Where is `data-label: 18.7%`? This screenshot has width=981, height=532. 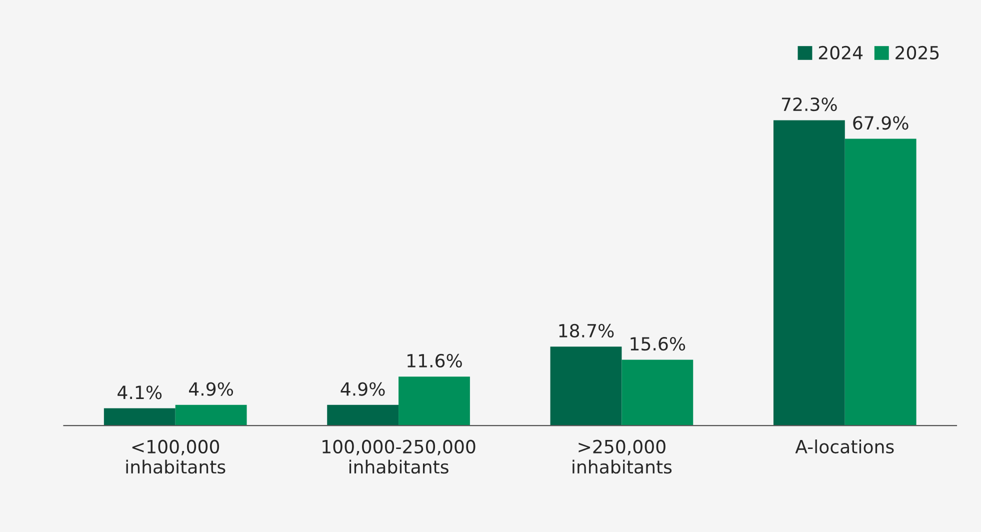
data-label: 18.7% is located at coordinates (586, 331).